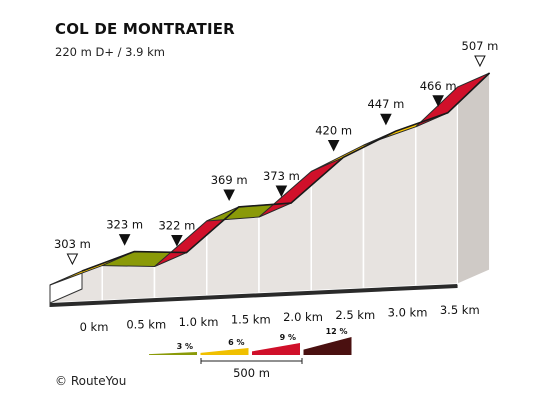  Describe the element at coordinates (185, 346) in the screenshot. I see `legend-label: 3 %` at that location.